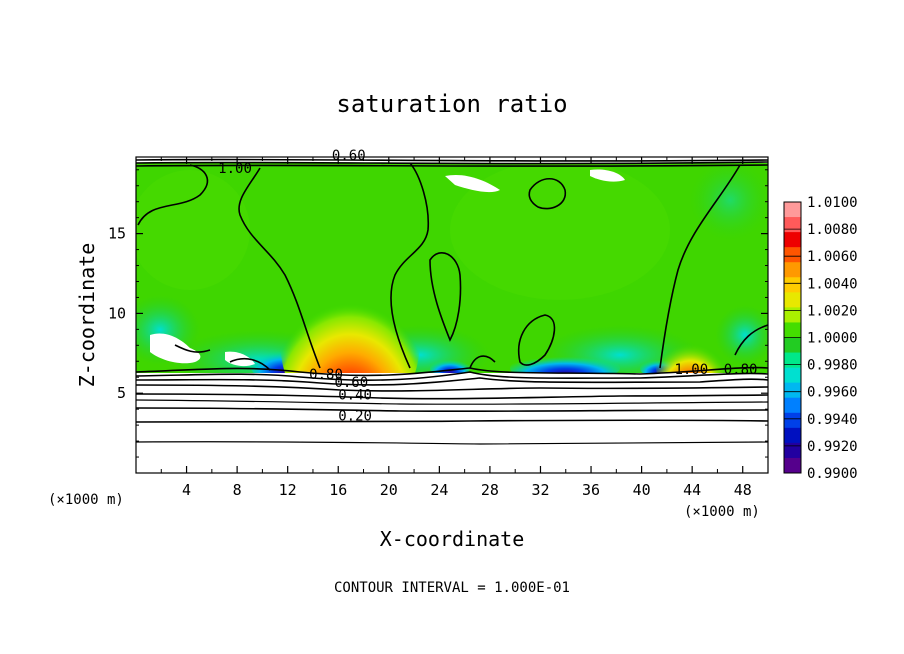 The image size is (904, 654). Describe the element at coordinates (722, 512) in the screenshot. I see `x-unit-note-right: (×1000 m)` at that location.